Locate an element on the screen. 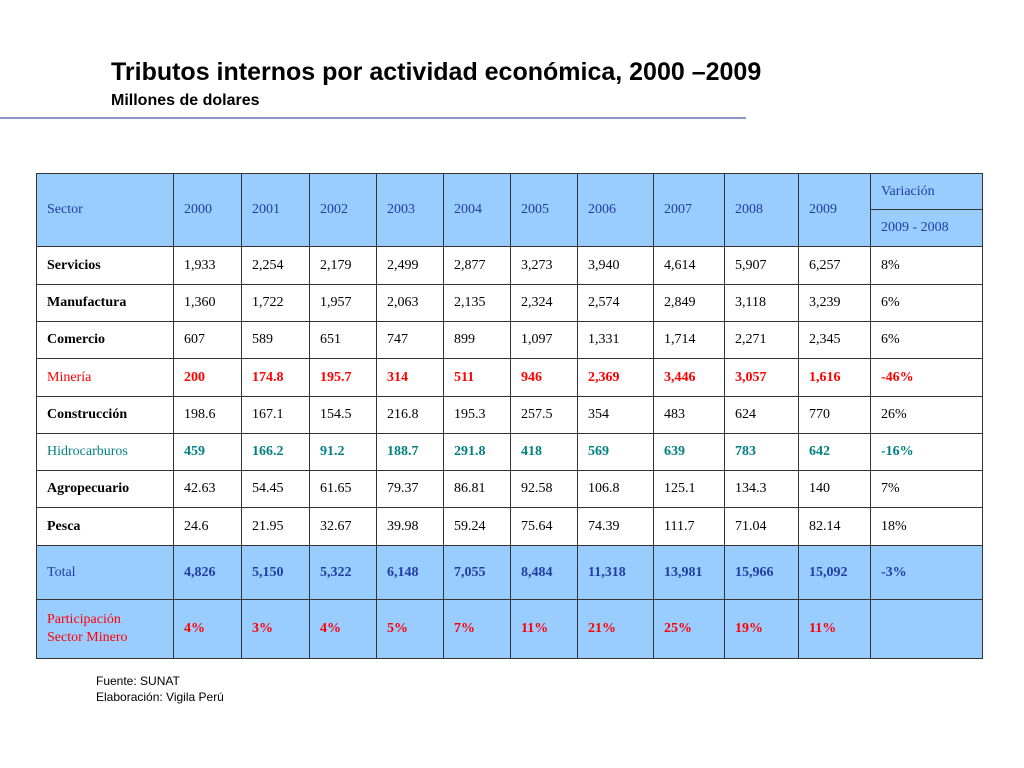 This screenshot has height=768, width=1024. participacion-value-cell: 7% is located at coordinates (477, 629).